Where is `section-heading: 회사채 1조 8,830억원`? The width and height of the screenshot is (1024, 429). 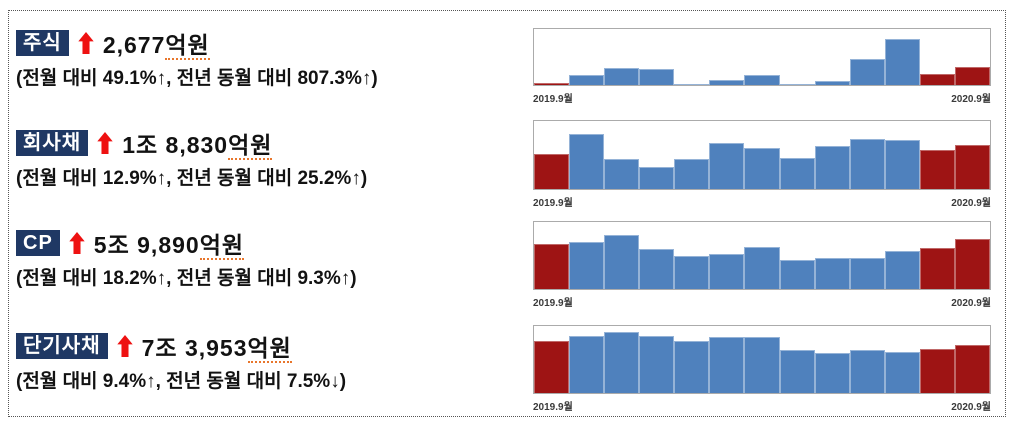
section-heading: 회사채 1조 8,830억원 is located at coordinates (268, 143).